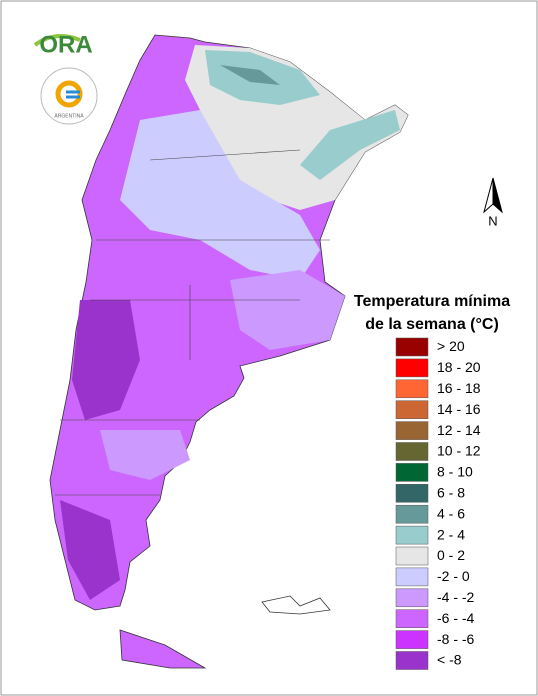  Describe the element at coordinates (100, 450) in the screenshot. I see `zone-cold` at that location.